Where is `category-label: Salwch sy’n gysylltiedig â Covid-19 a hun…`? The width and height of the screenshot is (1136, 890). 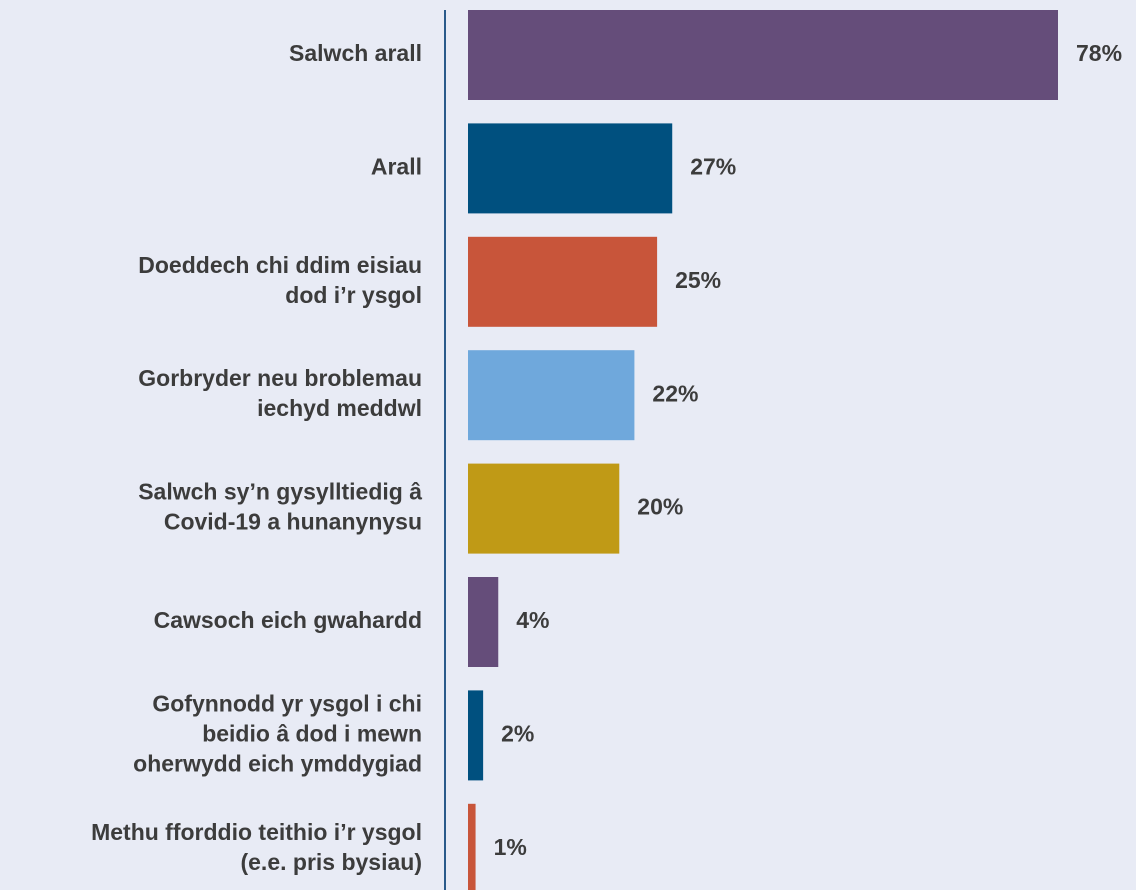 category-label: Salwch sy’n gysylltiedig â Covid-19 a hun… is located at coordinates (280, 507).